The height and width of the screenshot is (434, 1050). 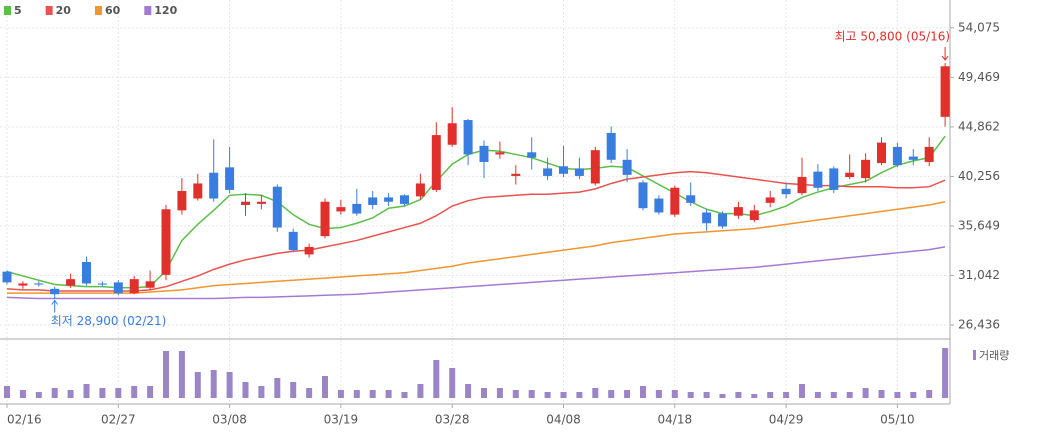 What do you see at coordinates (109, 321) in the screenshot?
I see `low-annotation: 최저 28,900 (02/21)` at bounding box center [109, 321].